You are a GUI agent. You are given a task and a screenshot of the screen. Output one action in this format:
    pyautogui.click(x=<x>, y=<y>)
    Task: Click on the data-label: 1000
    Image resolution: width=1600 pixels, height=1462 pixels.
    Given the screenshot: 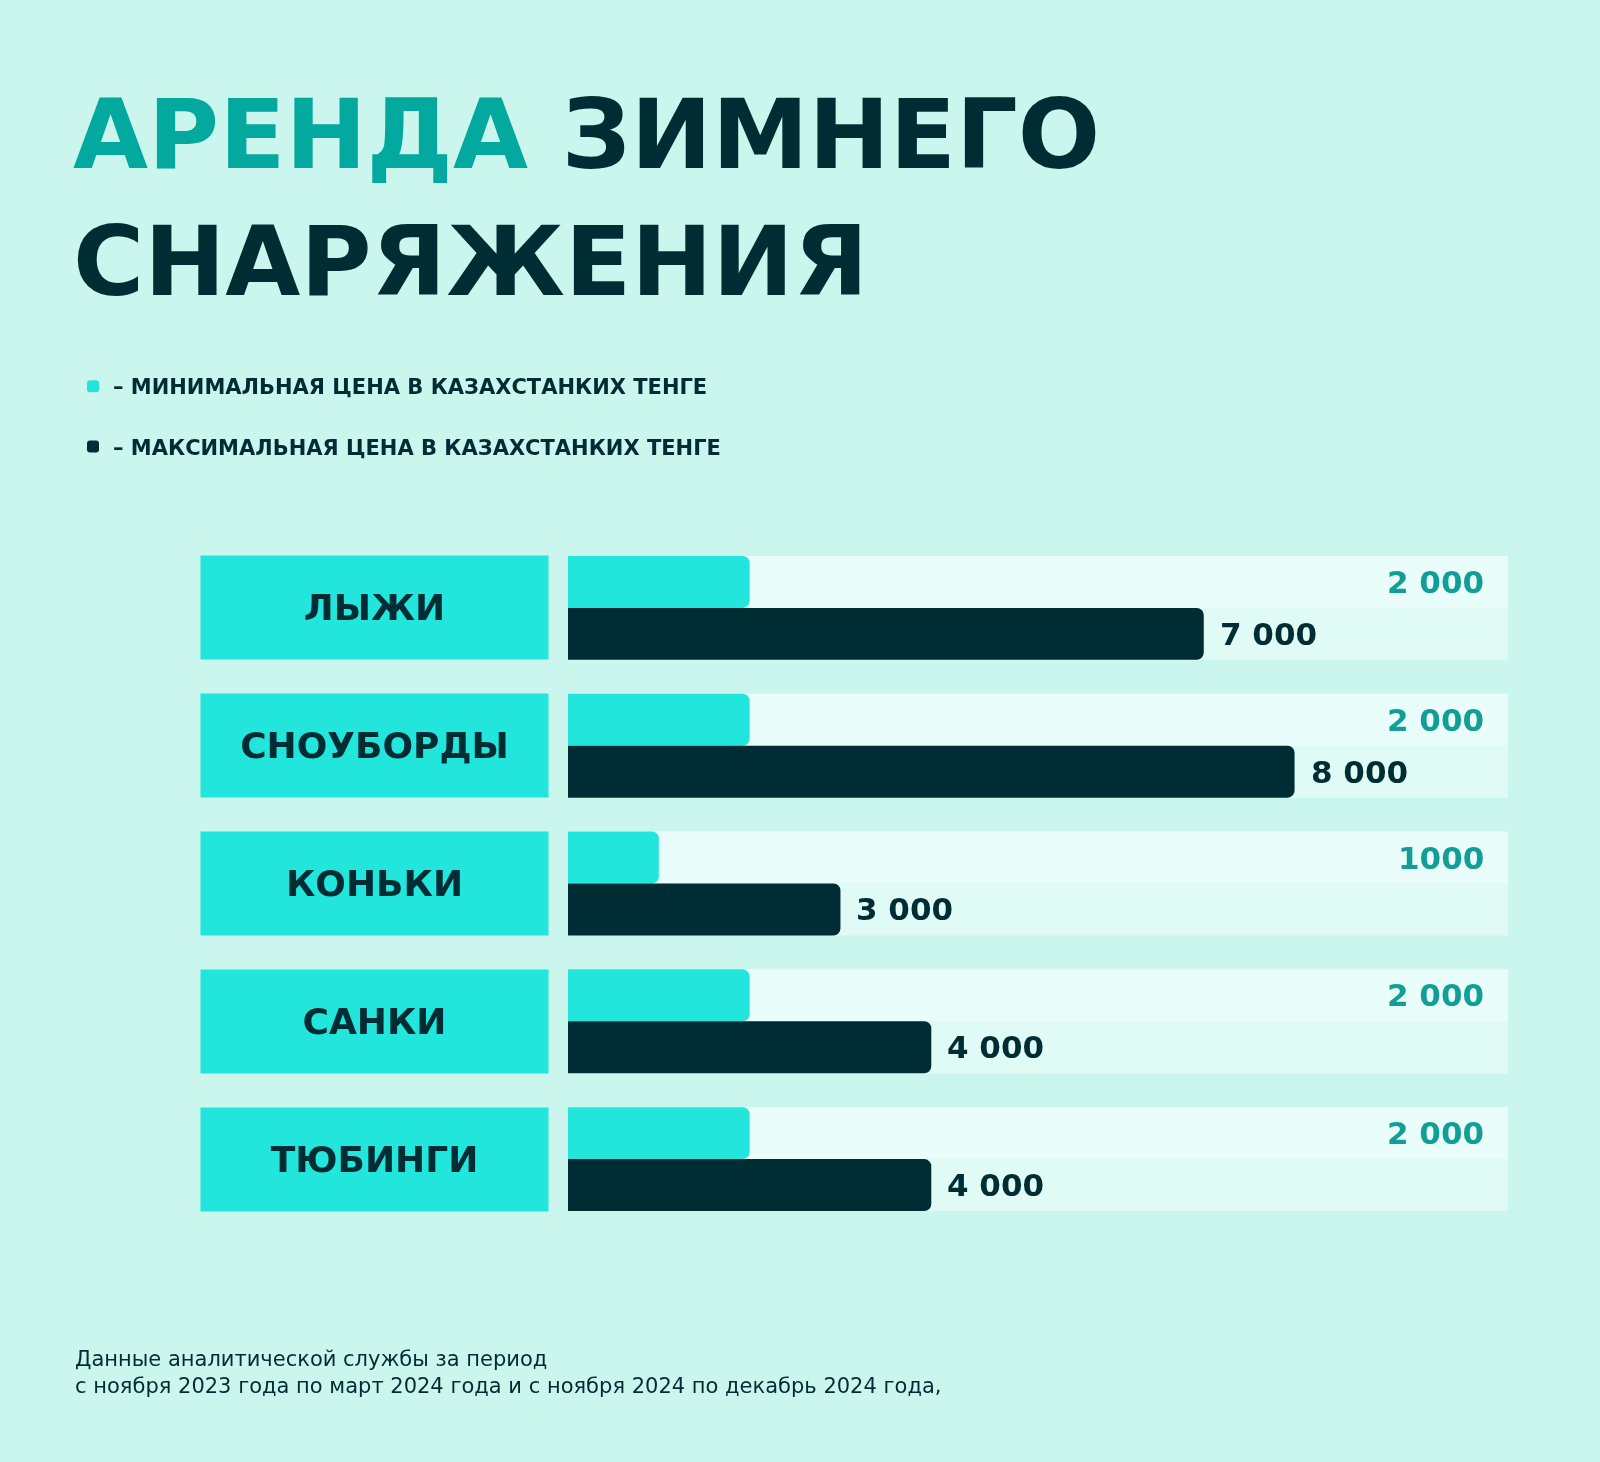 What is the action you would take?
    pyautogui.click(x=1441, y=858)
    